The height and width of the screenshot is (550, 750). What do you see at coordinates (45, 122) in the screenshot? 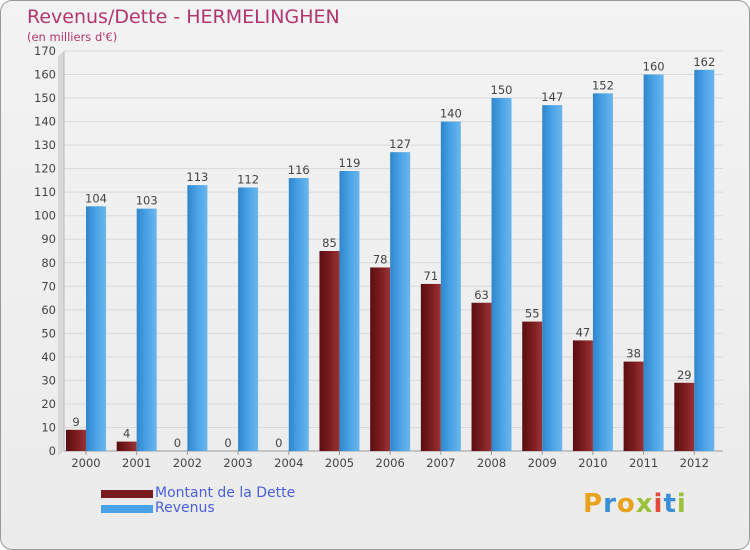
I see `y-tick-label: 140` at bounding box center [45, 122].